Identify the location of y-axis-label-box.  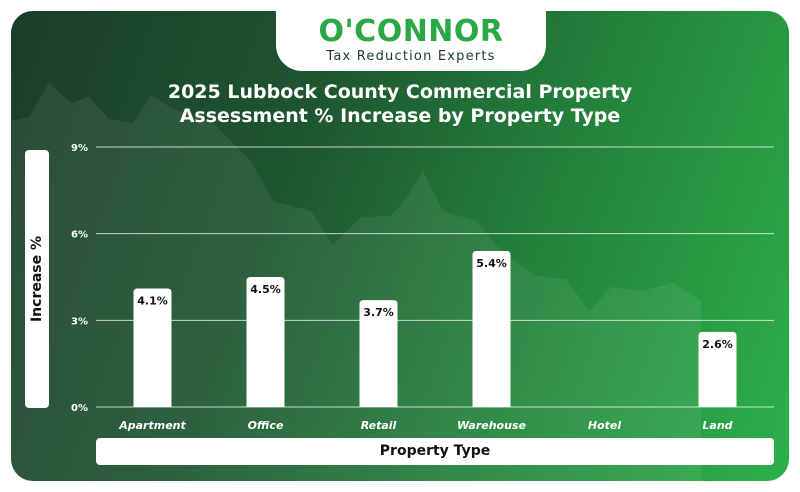
(37, 279).